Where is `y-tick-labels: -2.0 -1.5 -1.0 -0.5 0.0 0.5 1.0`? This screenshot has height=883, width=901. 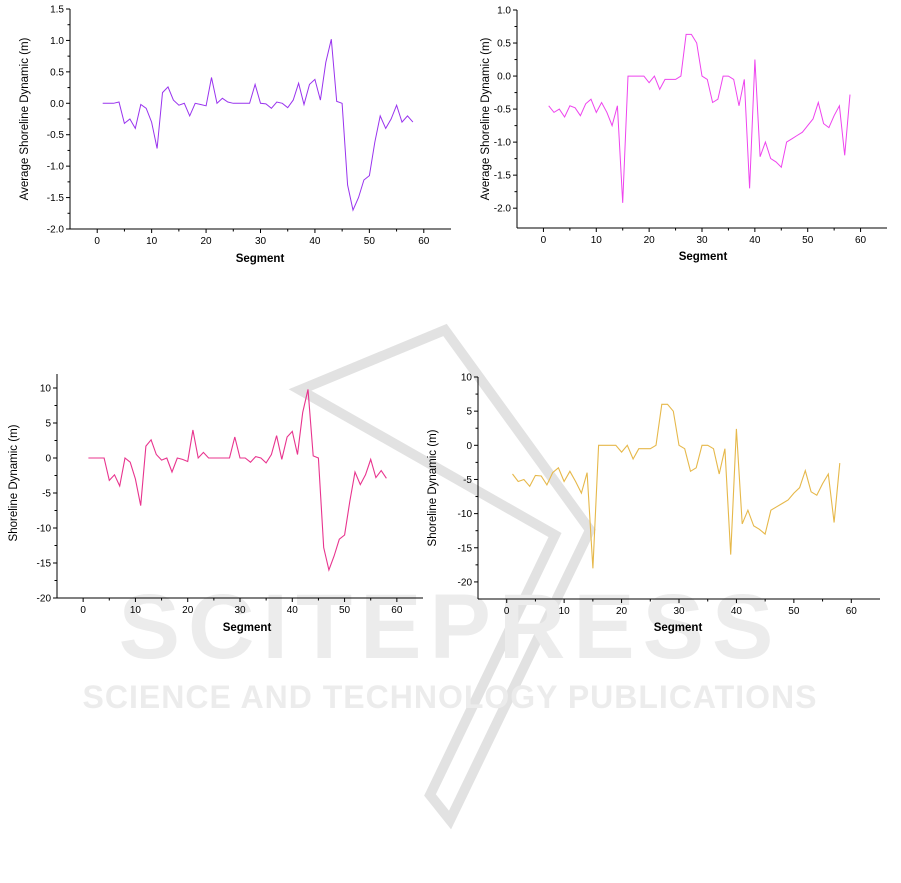 y-tick-labels: -2.0 -1.5 -1.0 -0.5 0.0 0.5 1.0 is located at coordinates (505, 110).